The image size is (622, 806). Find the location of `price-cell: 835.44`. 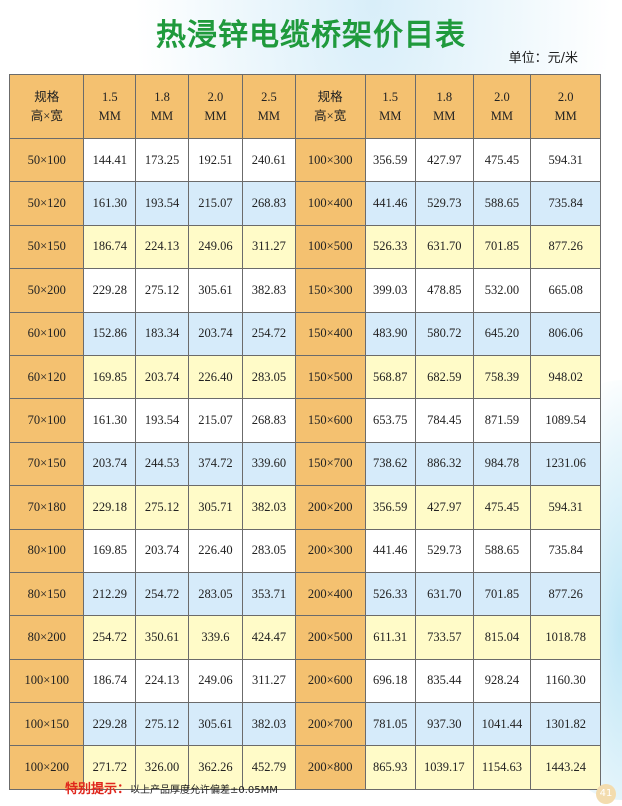

price-cell: 835.44 is located at coordinates (444, 681).